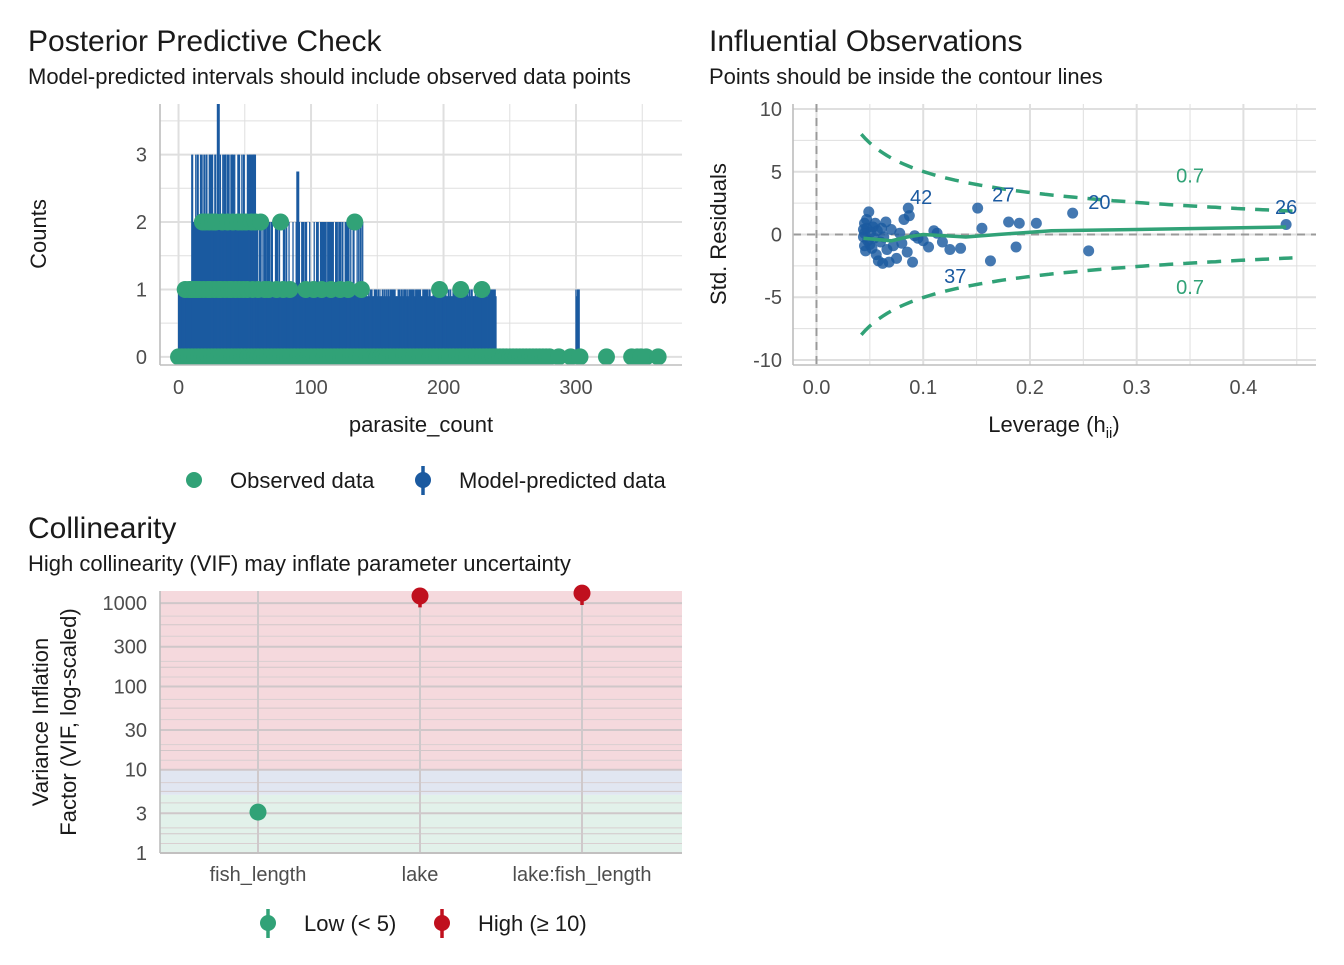  What do you see at coordinates (442, 923) in the screenshot?
I see `legend-high-dot` at bounding box center [442, 923].